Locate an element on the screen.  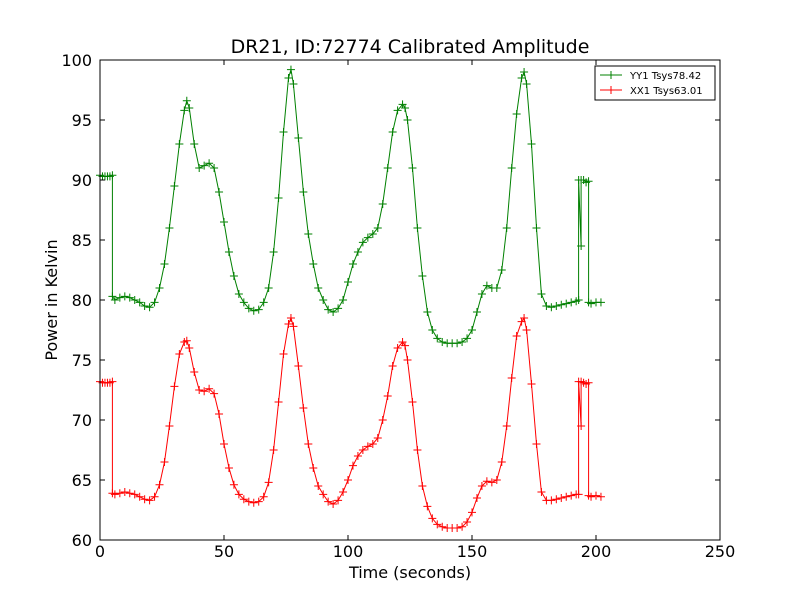
legend-label: YY1 Tsys78.42 is located at coordinates (665, 76).